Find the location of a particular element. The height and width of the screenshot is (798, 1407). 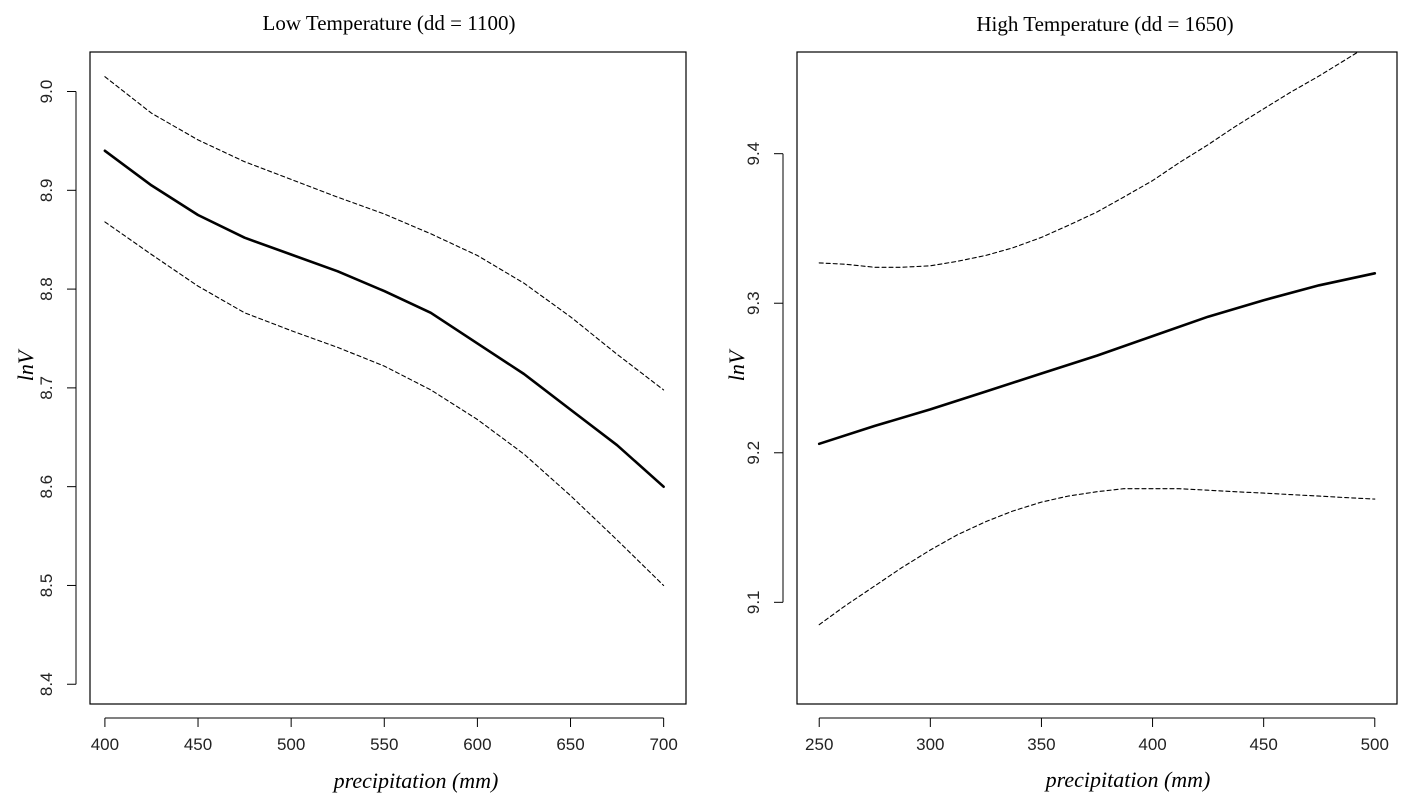

y-tick-label: 8.4 is located at coordinates (46, 684).